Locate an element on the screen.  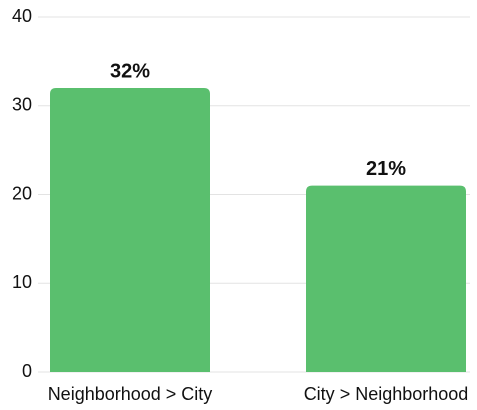
x-tick-label: City > Neighborhood is located at coordinates (386, 394).